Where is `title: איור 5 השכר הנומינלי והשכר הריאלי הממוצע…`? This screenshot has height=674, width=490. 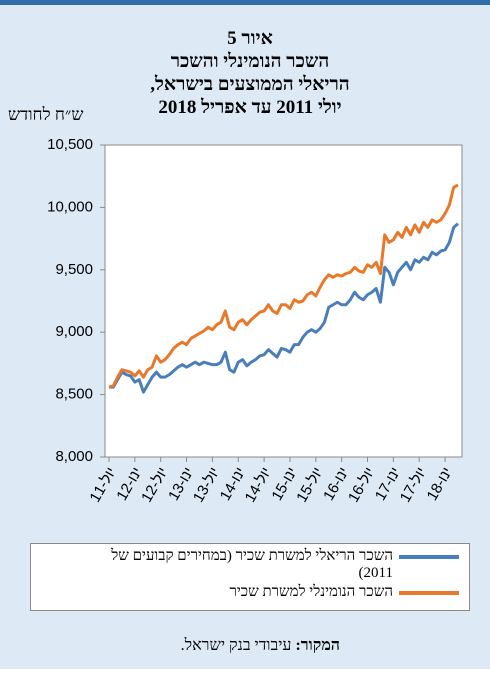 title: איור 5 השכר הנומינלי והשכר הריאלי הממוצע… is located at coordinates (250, 73).